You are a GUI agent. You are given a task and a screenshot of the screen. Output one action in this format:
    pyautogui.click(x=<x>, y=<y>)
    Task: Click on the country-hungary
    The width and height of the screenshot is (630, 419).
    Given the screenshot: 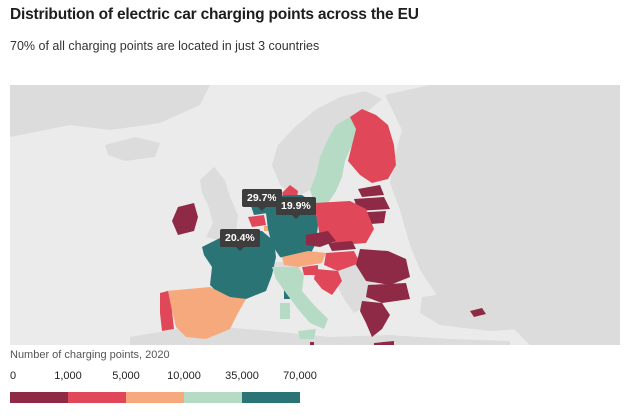 What is the action you would take?
    pyautogui.click(x=342, y=261)
    